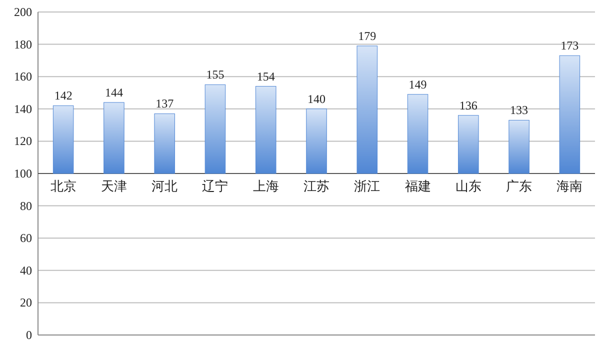 The width and height of the screenshot is (600, 351). Describe the element at coordinates (367, 186) in the screenshot. I see `x-tick-label: 浙江` at that location.